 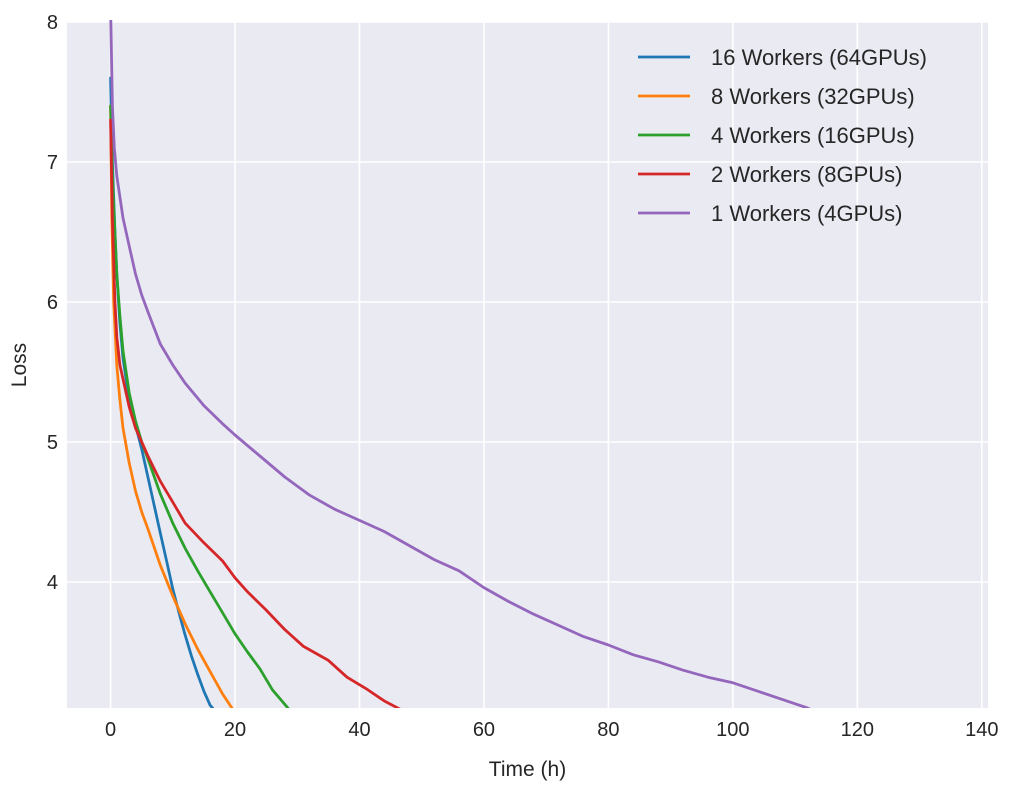 I want to click on x-axis-label: Time (h), so click(x=527, y=769).